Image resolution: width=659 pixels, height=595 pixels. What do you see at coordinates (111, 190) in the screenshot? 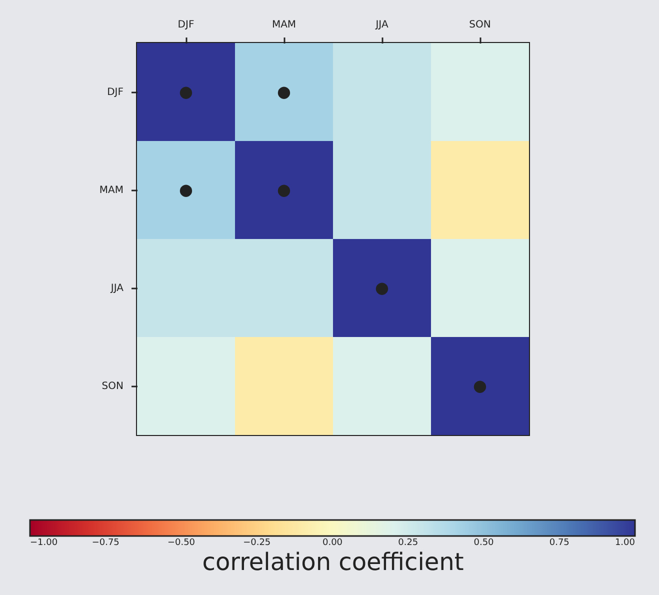
I see `y-tick-label: MAM` at bounding box center [111, 190].